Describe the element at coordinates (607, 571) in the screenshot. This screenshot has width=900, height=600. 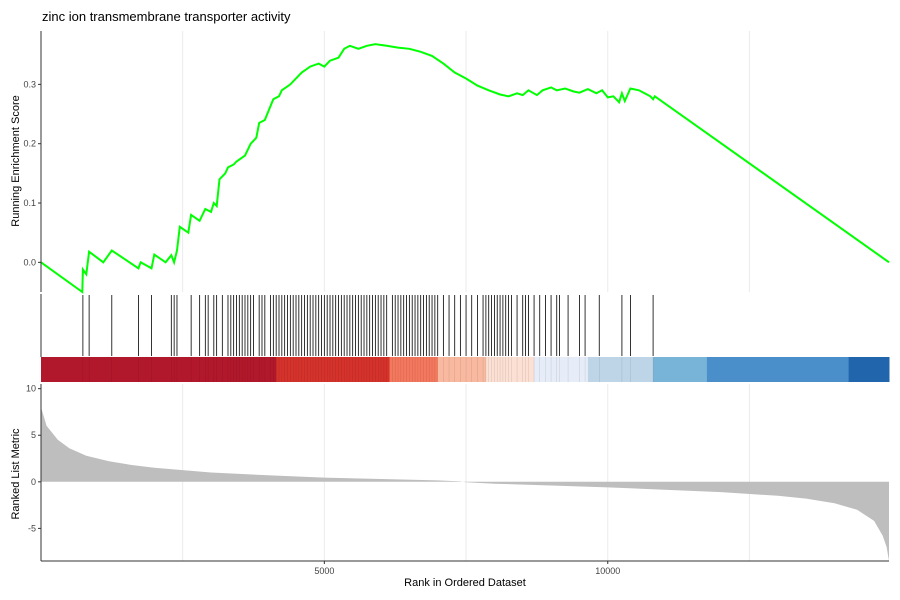
I see `x-tick-label-1: 10000` at that location.